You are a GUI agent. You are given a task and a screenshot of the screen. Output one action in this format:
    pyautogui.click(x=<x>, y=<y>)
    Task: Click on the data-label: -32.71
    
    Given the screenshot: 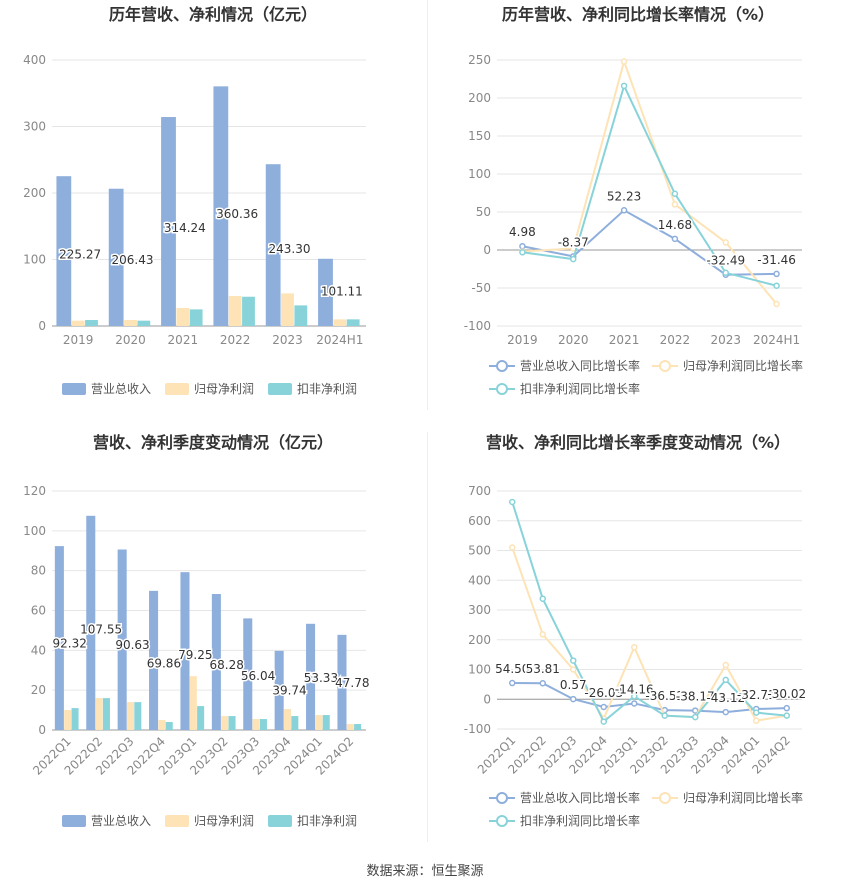 What is the action you would take?
    pyautogui.click(x=756, y=695)
    